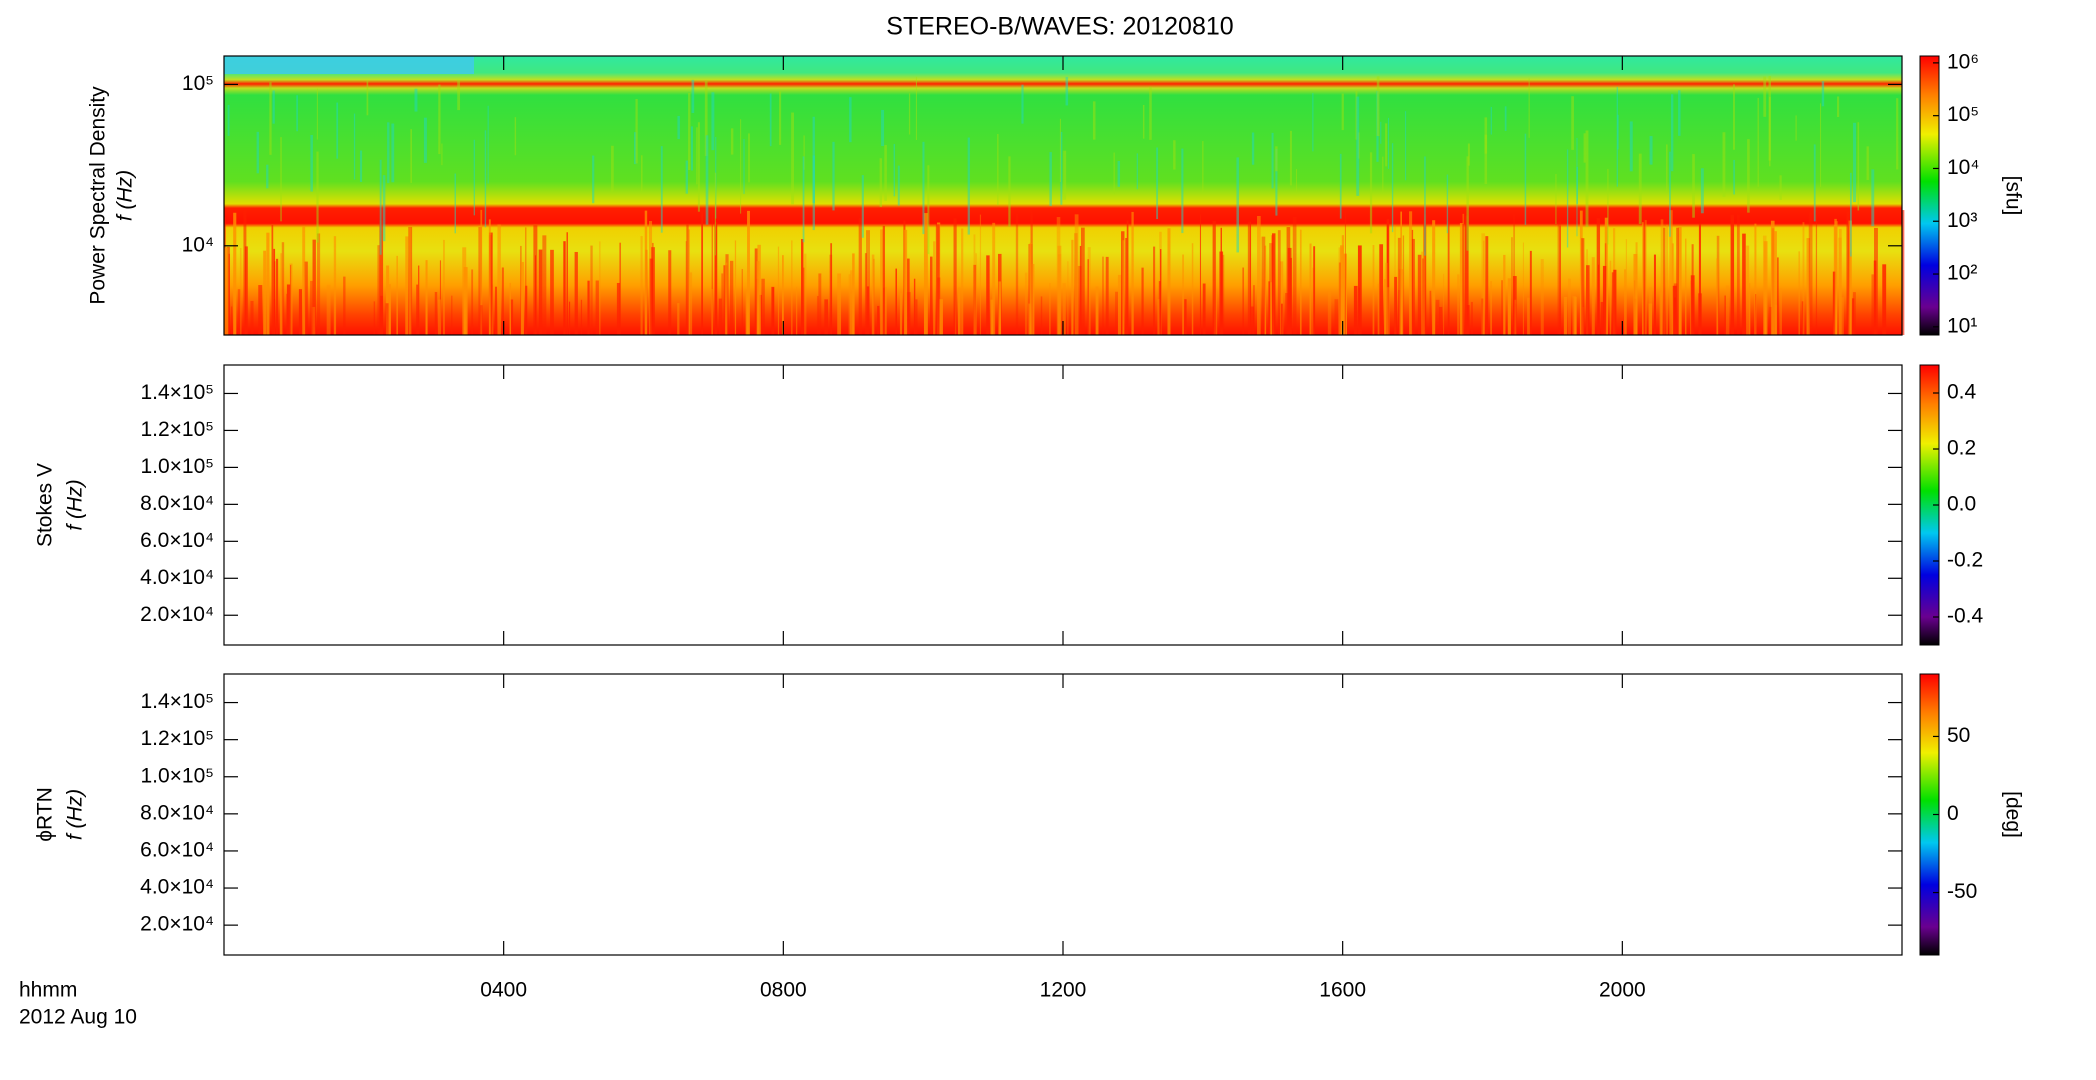 The width and height of the screenshot is (2096, 1080). I want to click on y-tick-label: 8.0×10⁴, so click(177, 812).